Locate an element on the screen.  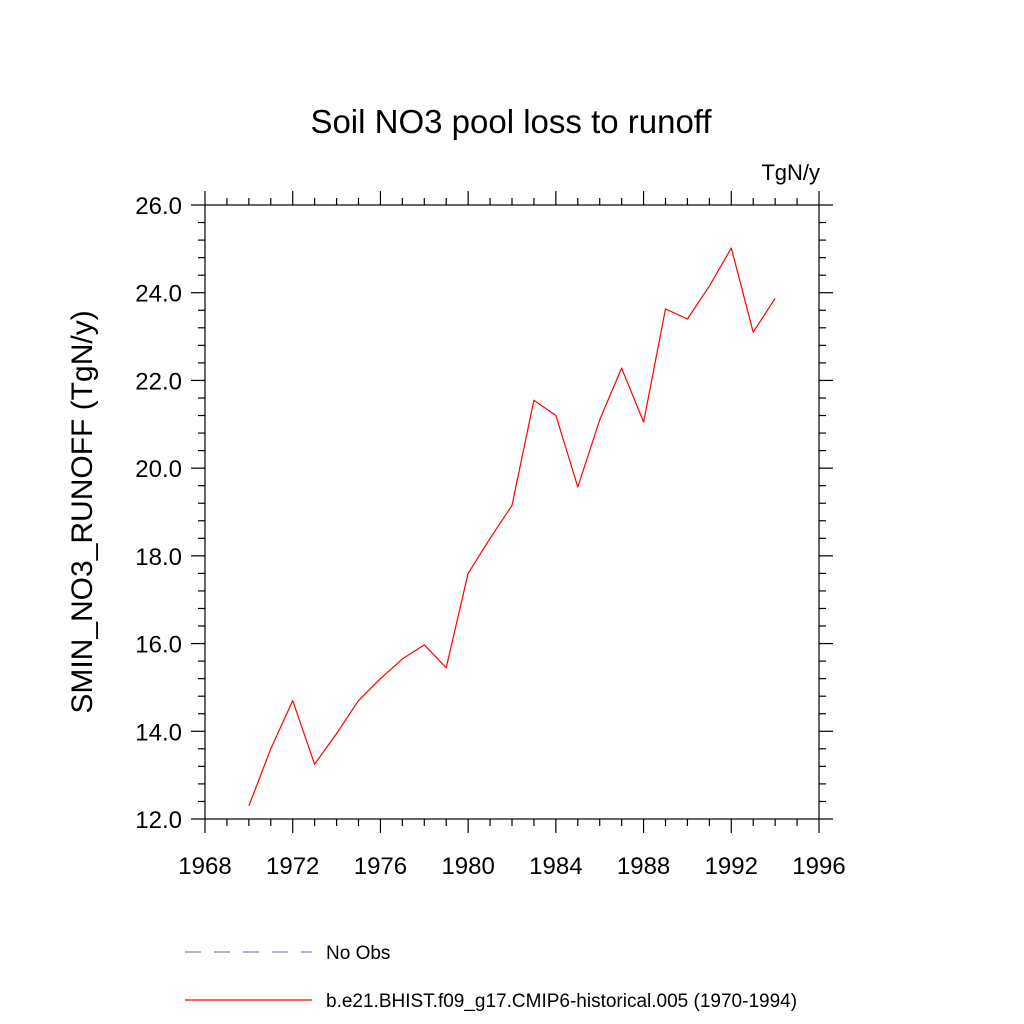
y-tick-label: 18.0 is located at coordinates (158, 557).